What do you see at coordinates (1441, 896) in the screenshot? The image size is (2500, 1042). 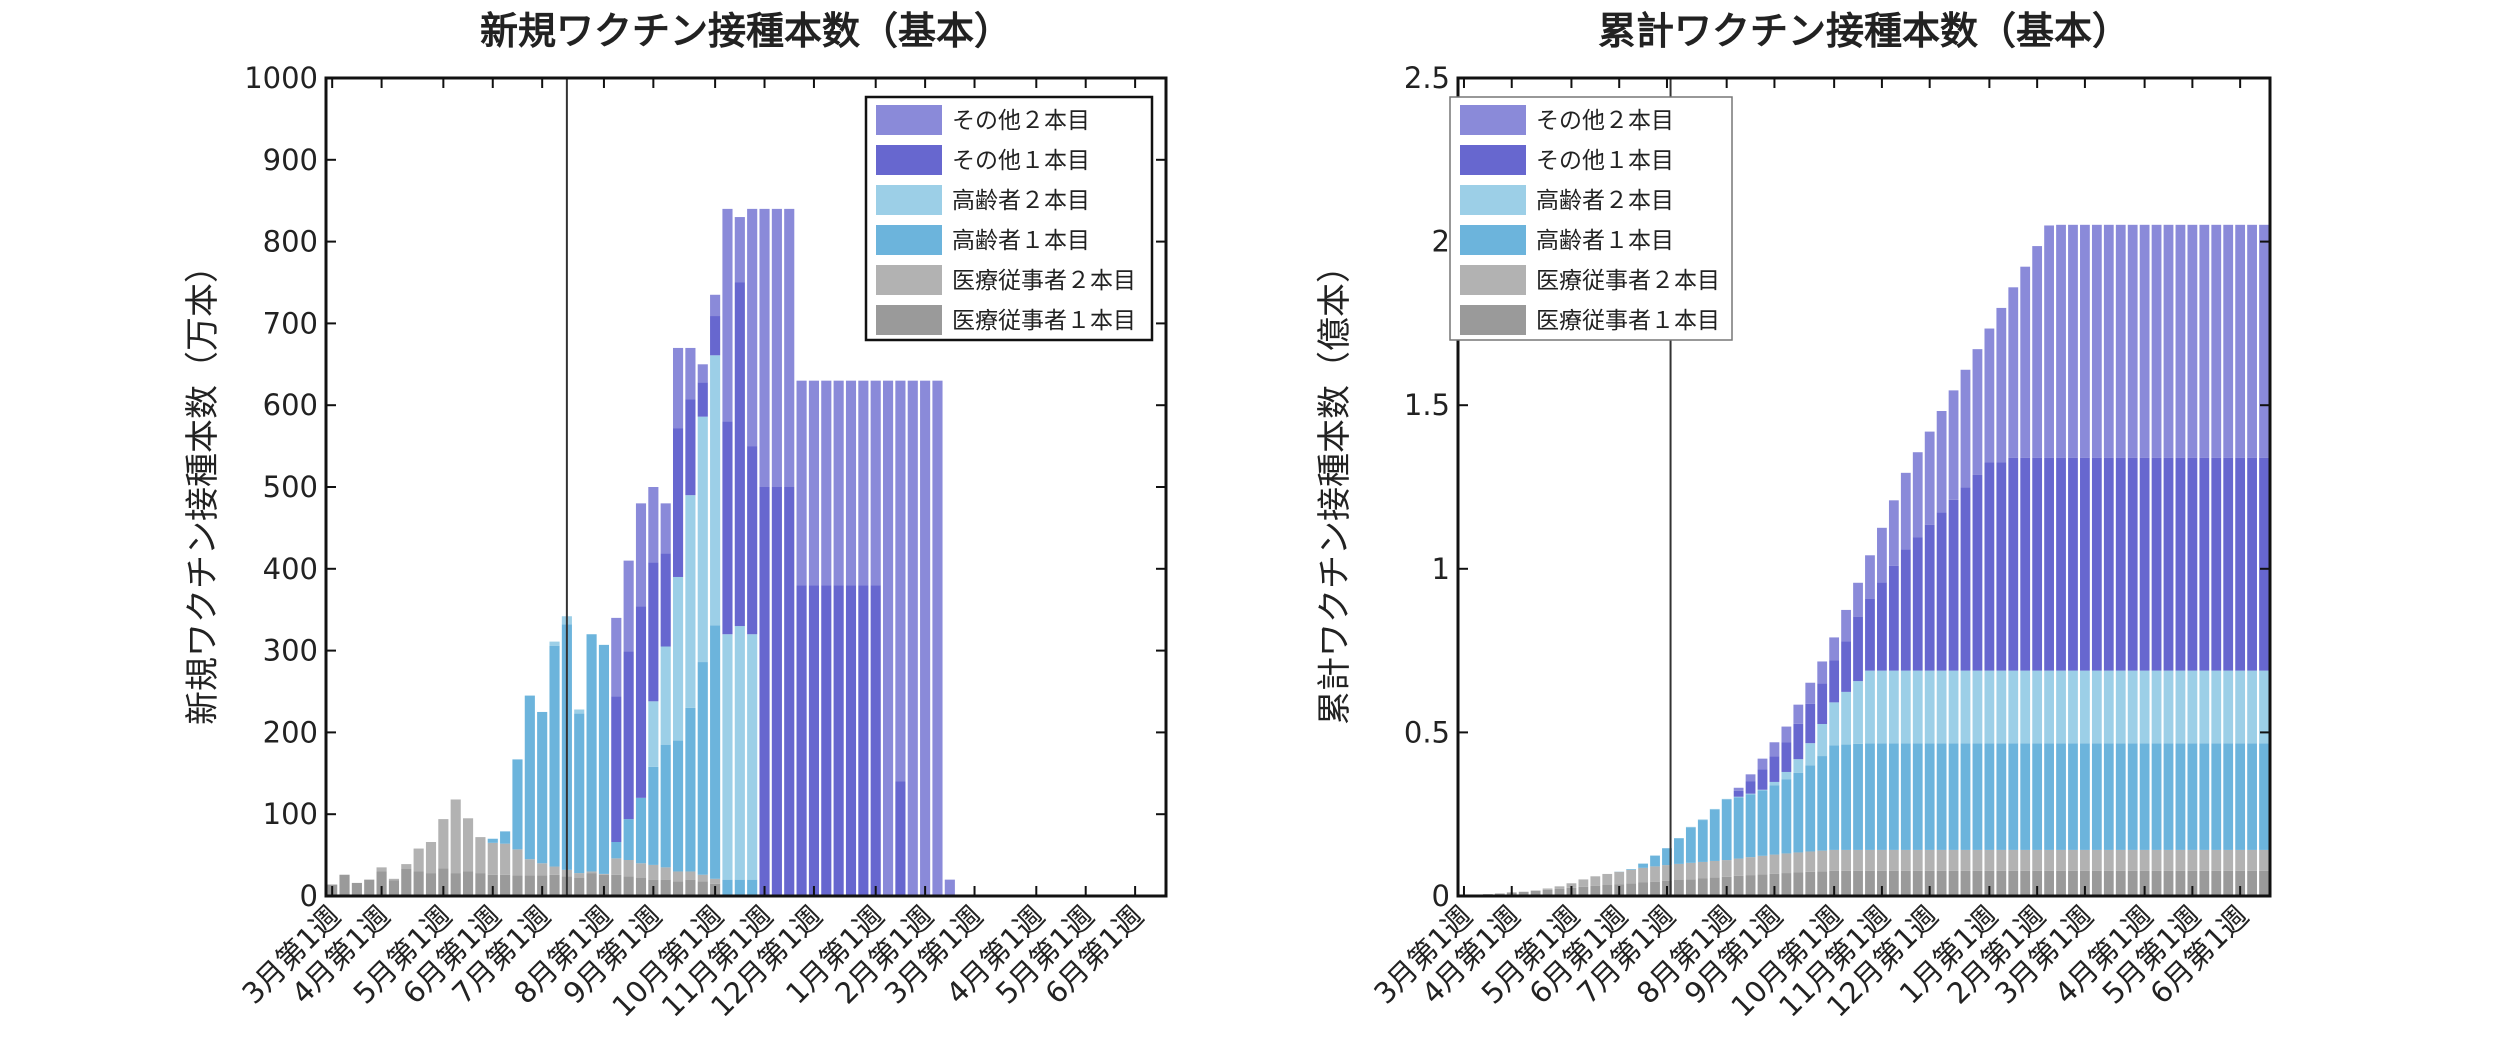 I see `y-tick-label: 0` at bounding box center [1441, 896].